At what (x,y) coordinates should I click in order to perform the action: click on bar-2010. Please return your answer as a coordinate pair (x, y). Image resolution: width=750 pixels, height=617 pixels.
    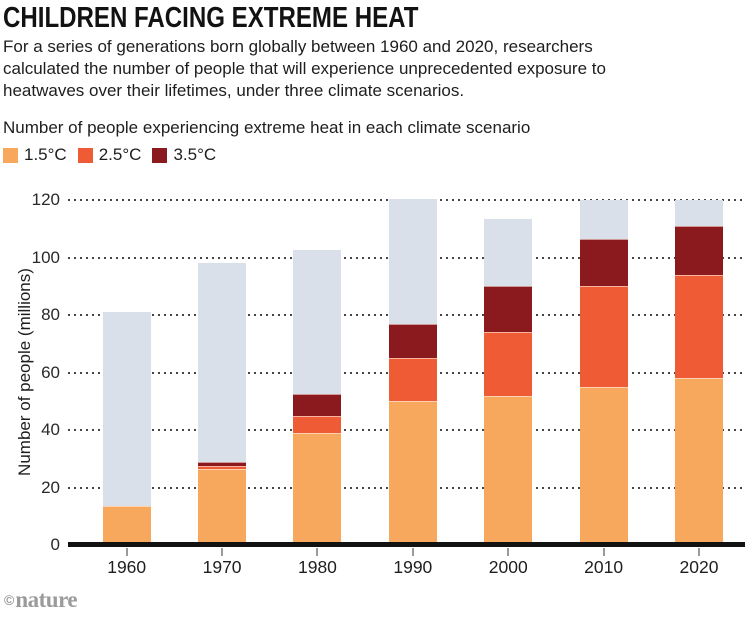
    Looking at the image, I should click on (603, 372).